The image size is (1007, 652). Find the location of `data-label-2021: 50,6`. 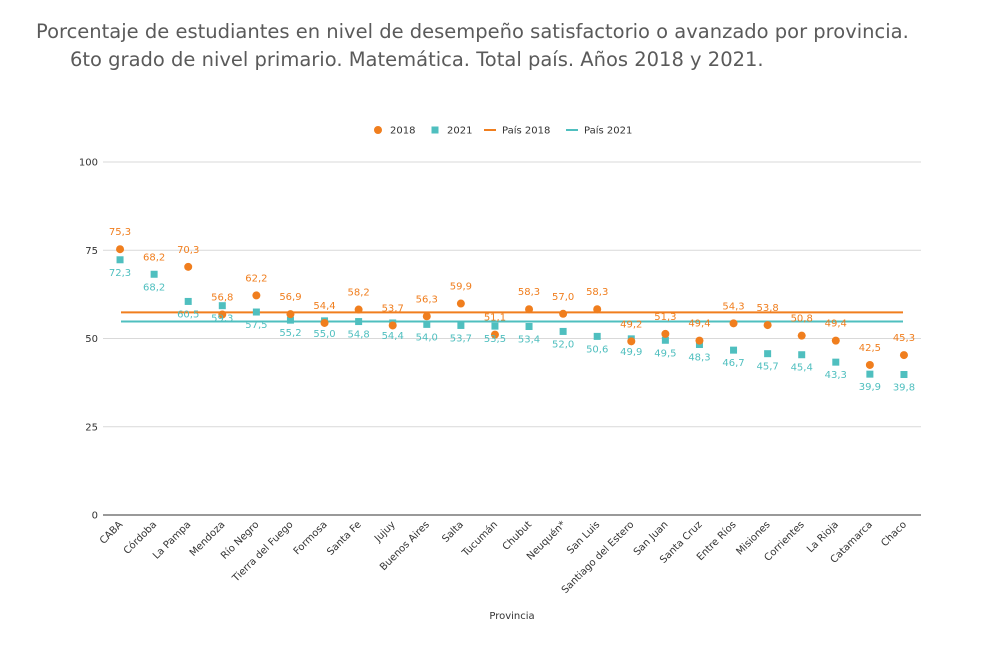

data-label-2021: 50,6 is located at coordinates (597, 349).